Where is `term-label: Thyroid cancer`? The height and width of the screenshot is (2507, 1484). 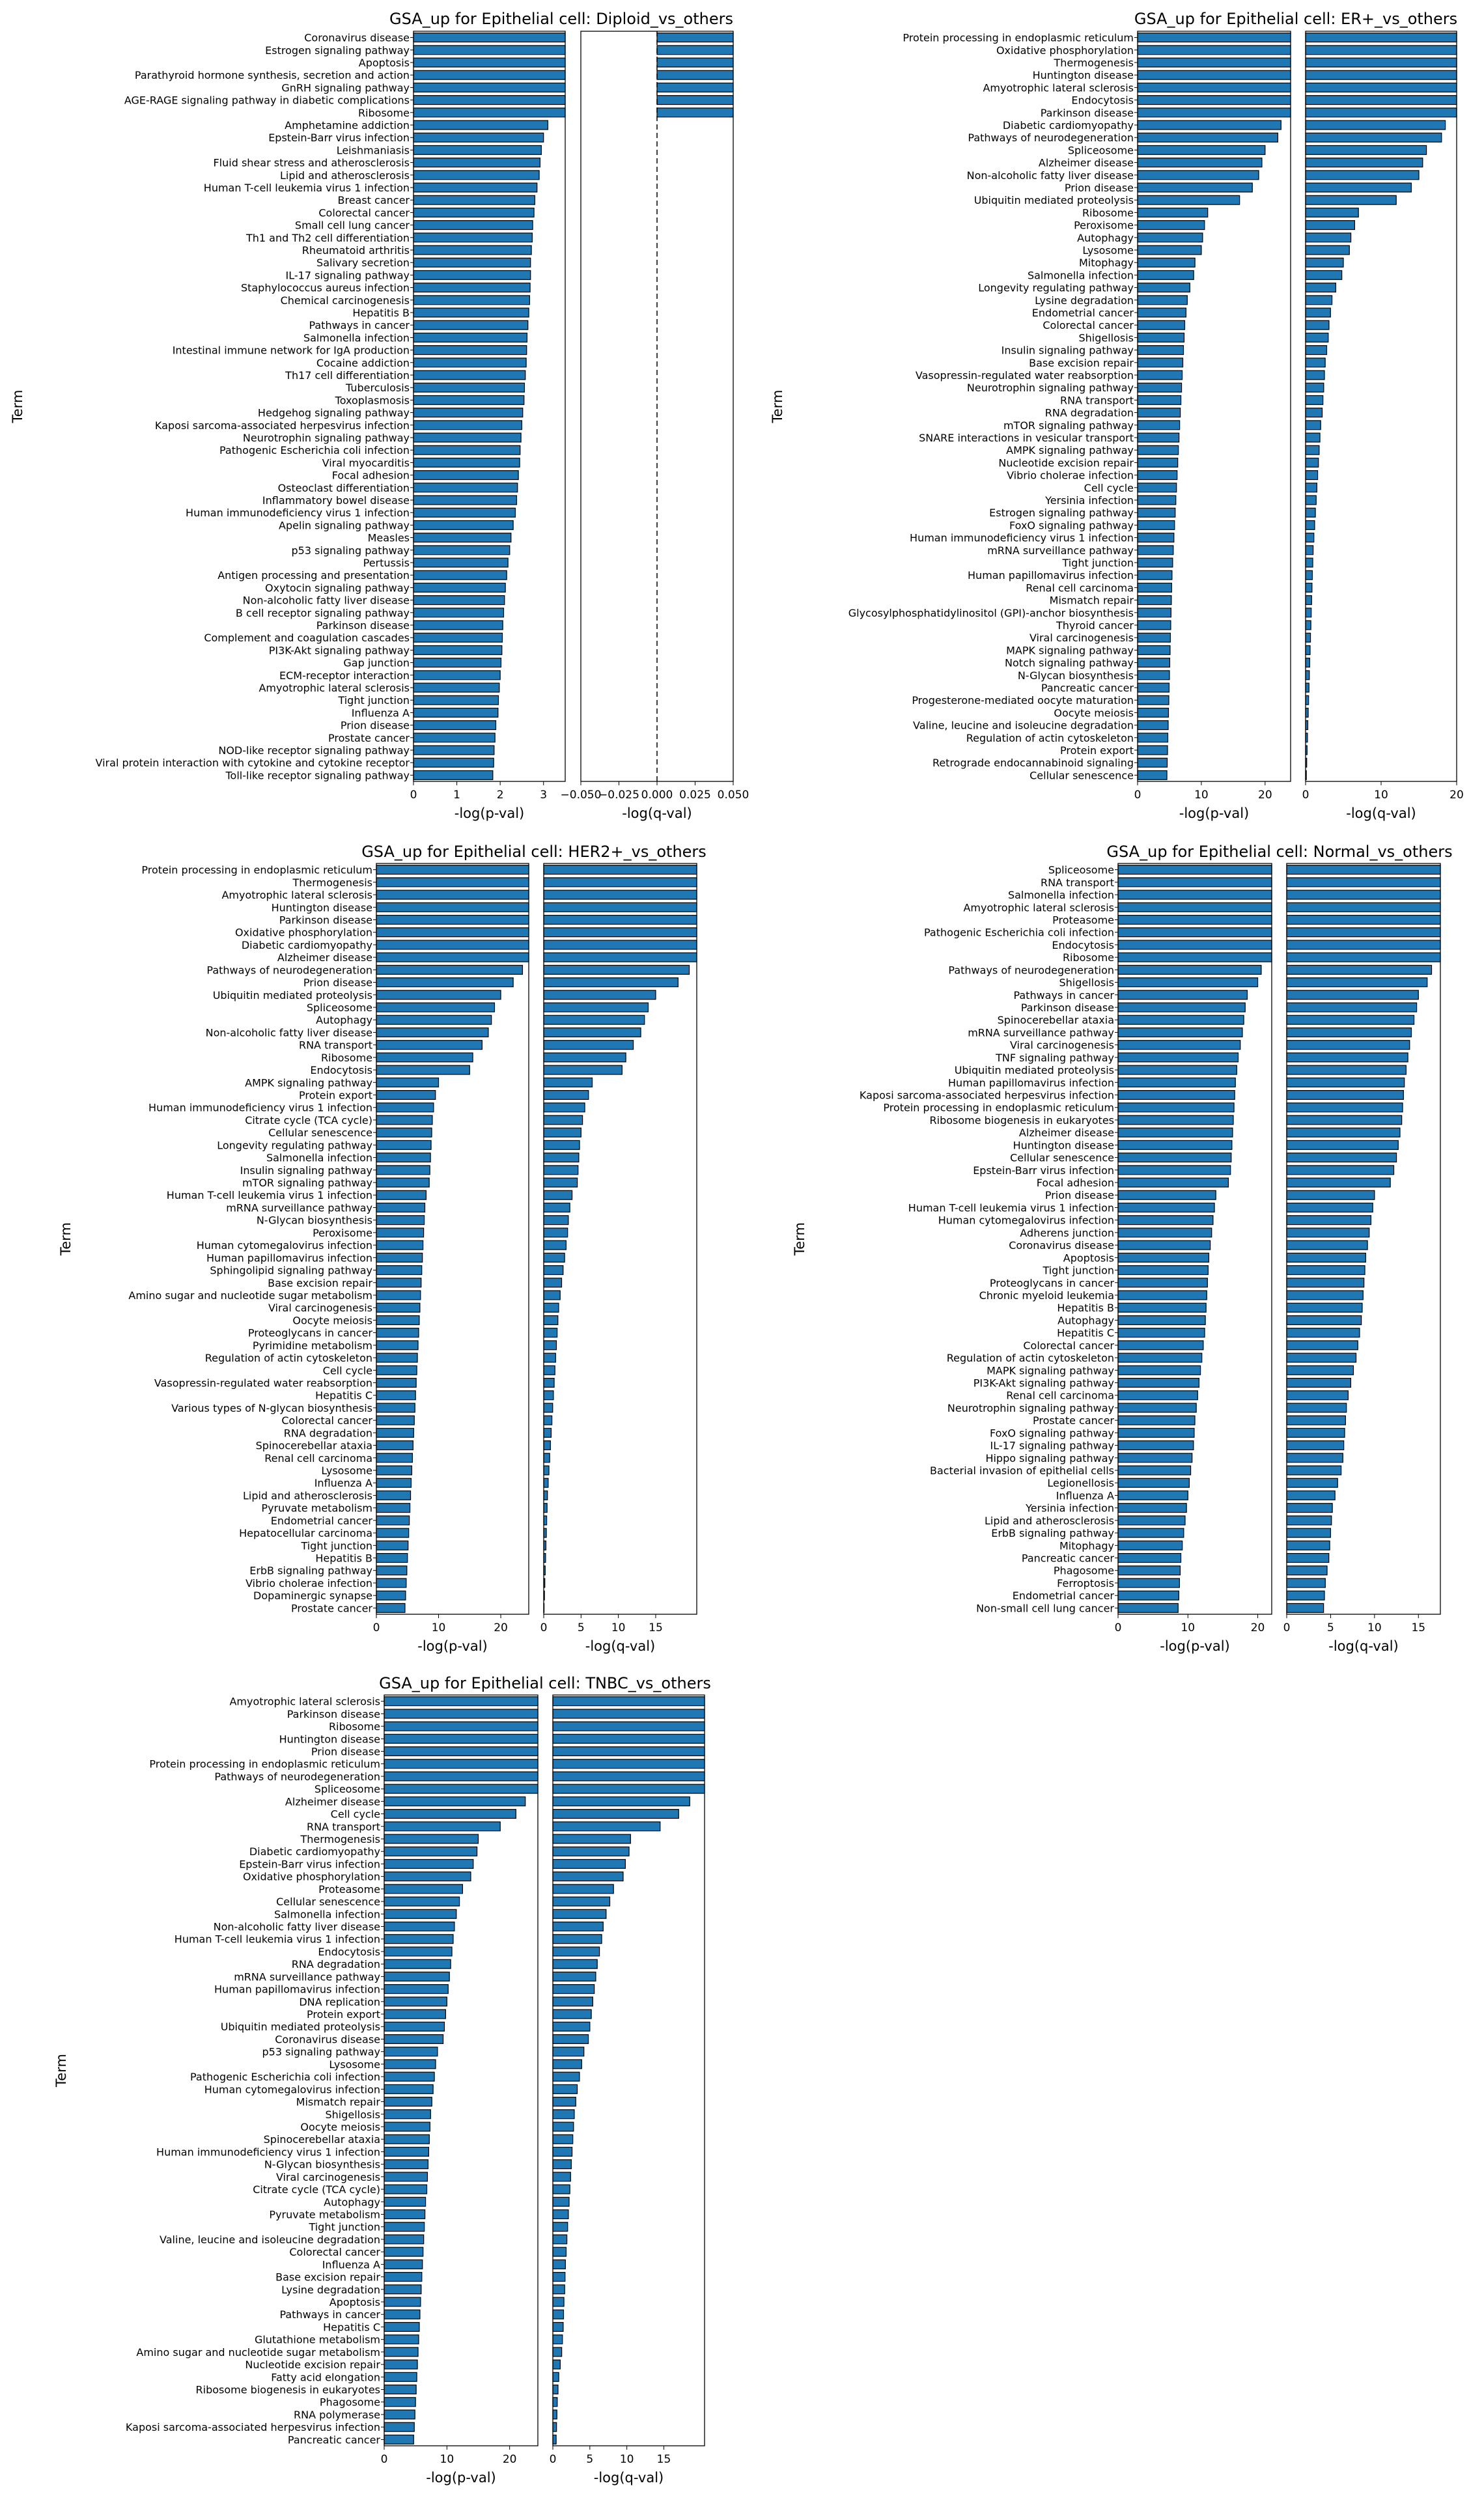 term-label: Thyroid cancer is located at coordinates (1095, 625).